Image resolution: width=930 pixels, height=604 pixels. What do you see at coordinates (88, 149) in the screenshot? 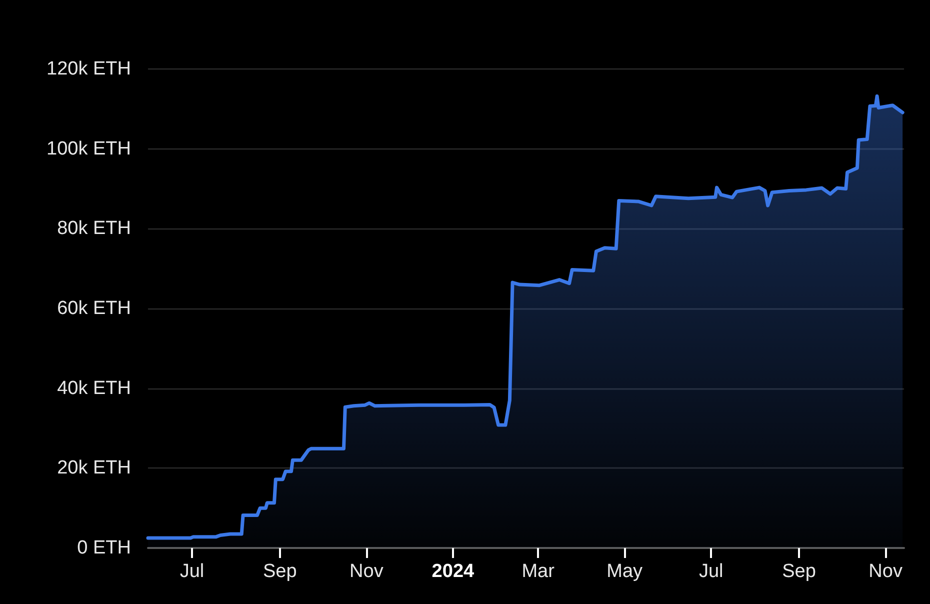
I see `y-tick-label: 100k ETH` at bounding box center [88, 149].